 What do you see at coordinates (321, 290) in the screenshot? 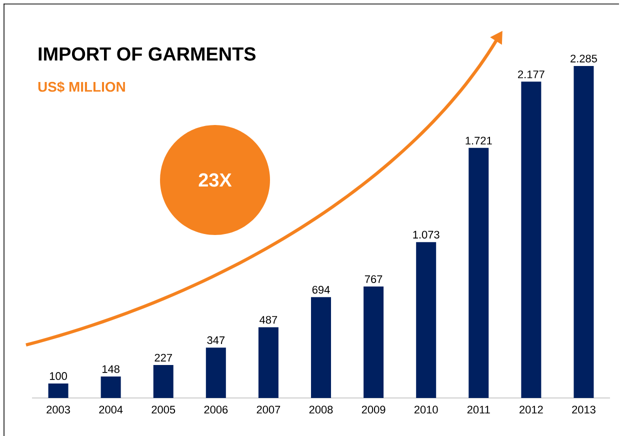
I see `data-label: 694` at bounding box center [321, 290].